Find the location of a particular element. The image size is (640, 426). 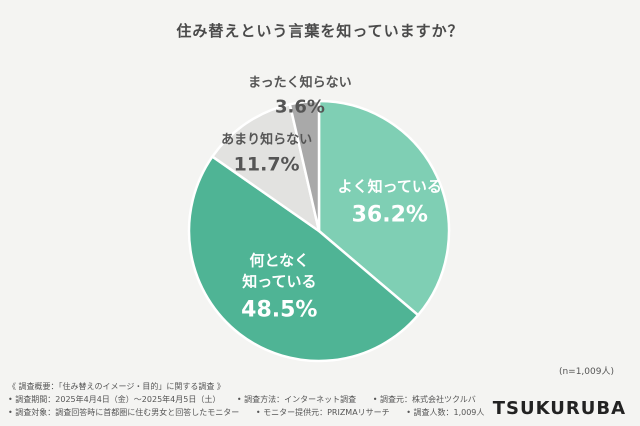

brand-logo: TSUKURUBA is located at coordinates (559, 408).